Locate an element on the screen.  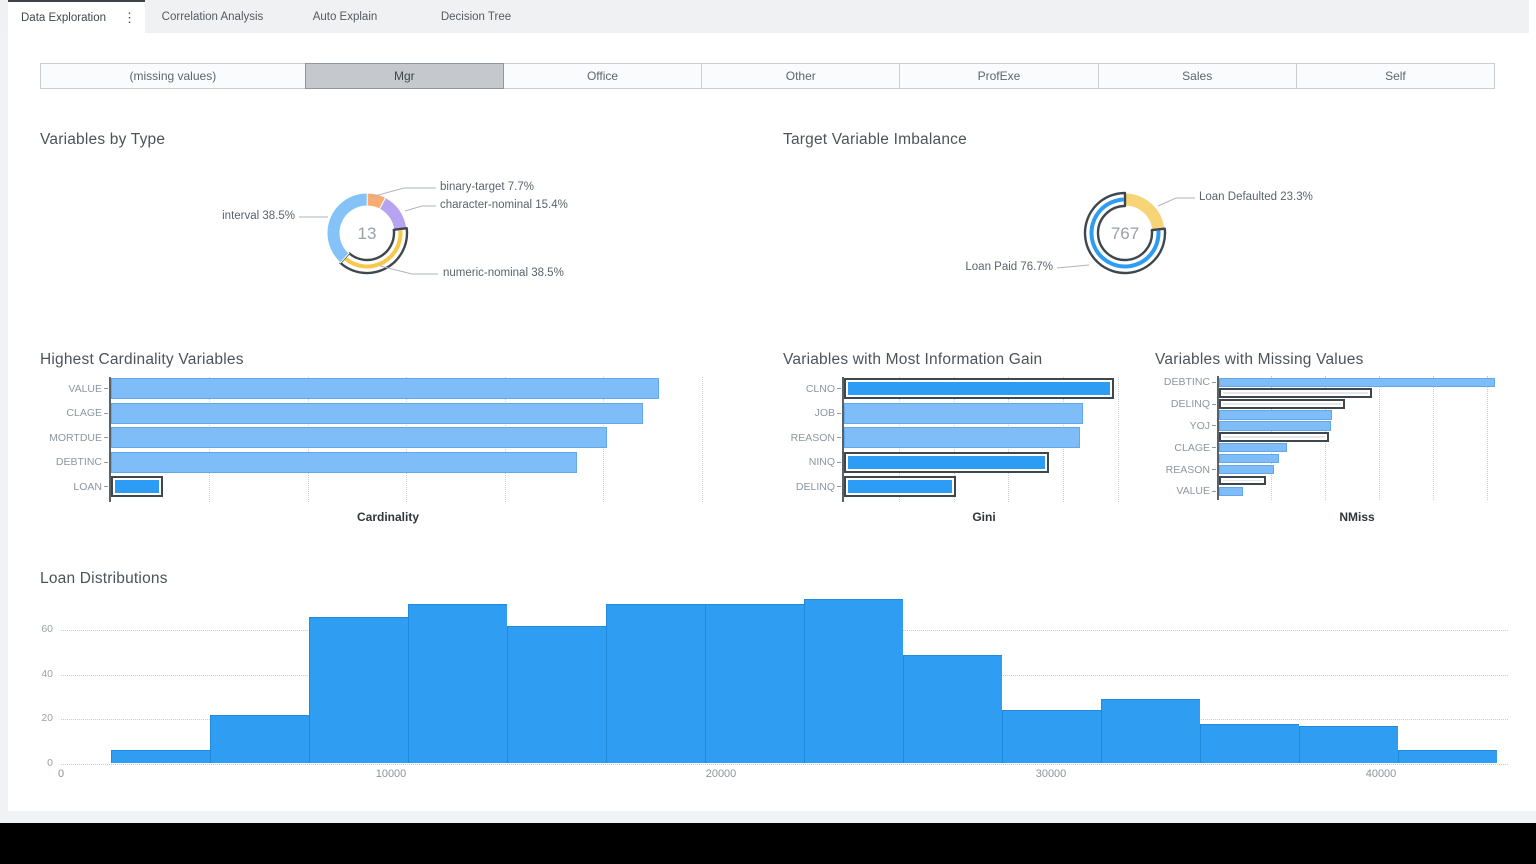
bar-cardinality-clage is located at coordinates (377, 413).